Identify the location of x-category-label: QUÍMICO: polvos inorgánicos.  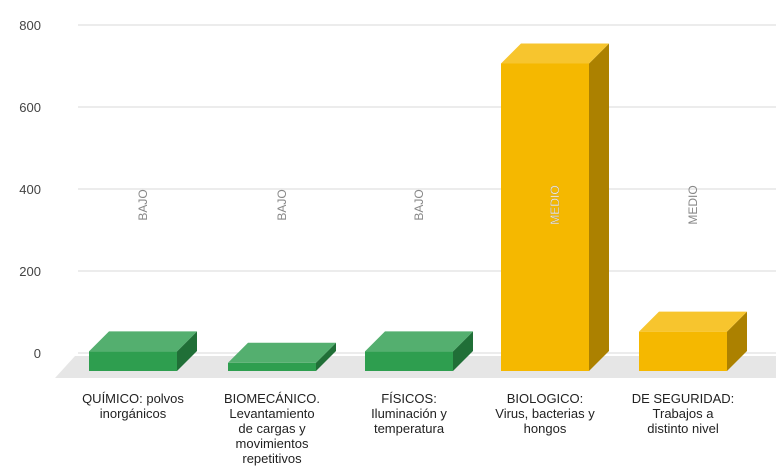
(133, 406).